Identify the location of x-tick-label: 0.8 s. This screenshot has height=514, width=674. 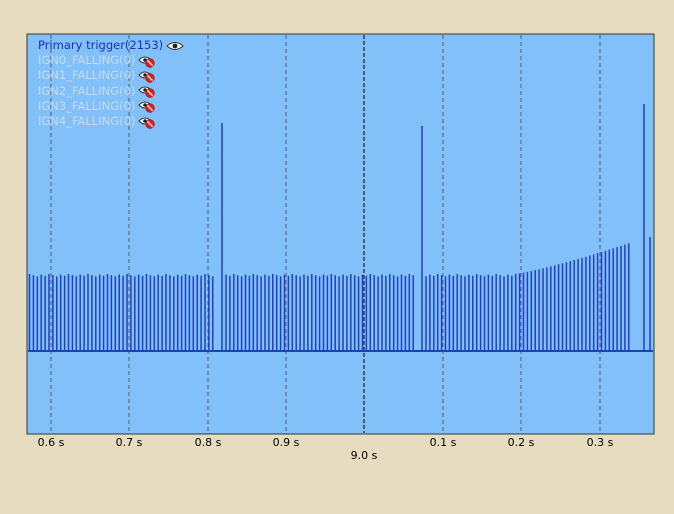
(208, 442).